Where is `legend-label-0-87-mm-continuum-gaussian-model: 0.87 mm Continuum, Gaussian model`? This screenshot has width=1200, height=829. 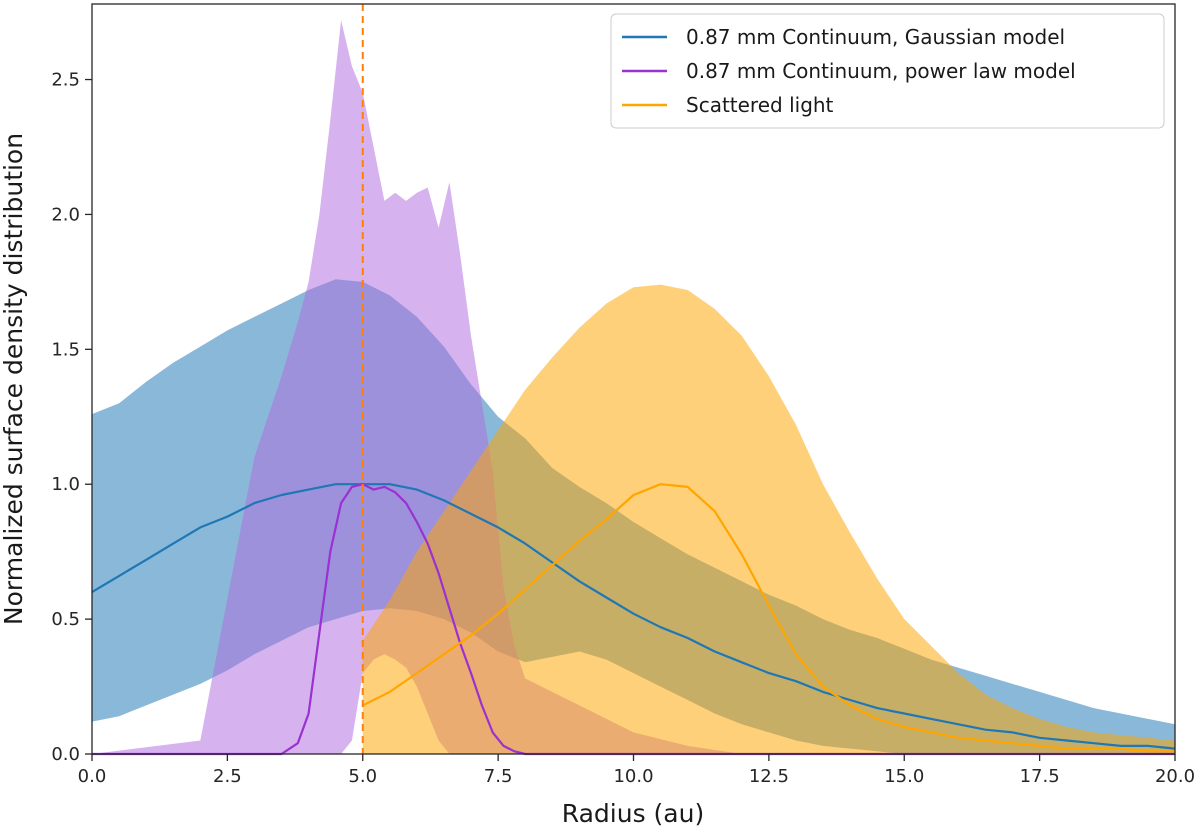 legend-label-0-87-mm-continuum-gaussian-model: 0.87 mm Continuum, Gaussian model is located at coordinates (875, 37).